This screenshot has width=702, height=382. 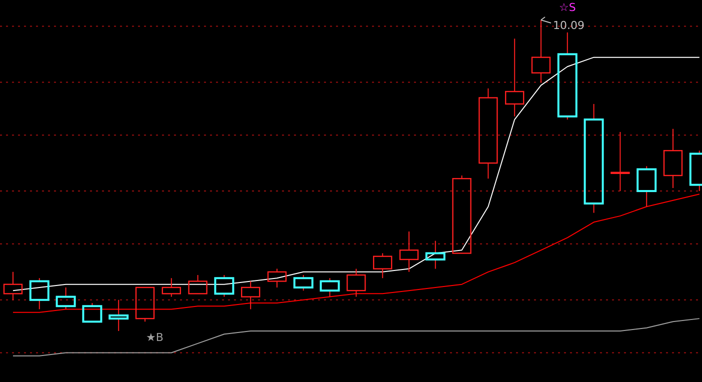 What do you see at coordinates (567, 7) in the screenshot?
I see `text: ☆S` at bounding box center [567, 7].